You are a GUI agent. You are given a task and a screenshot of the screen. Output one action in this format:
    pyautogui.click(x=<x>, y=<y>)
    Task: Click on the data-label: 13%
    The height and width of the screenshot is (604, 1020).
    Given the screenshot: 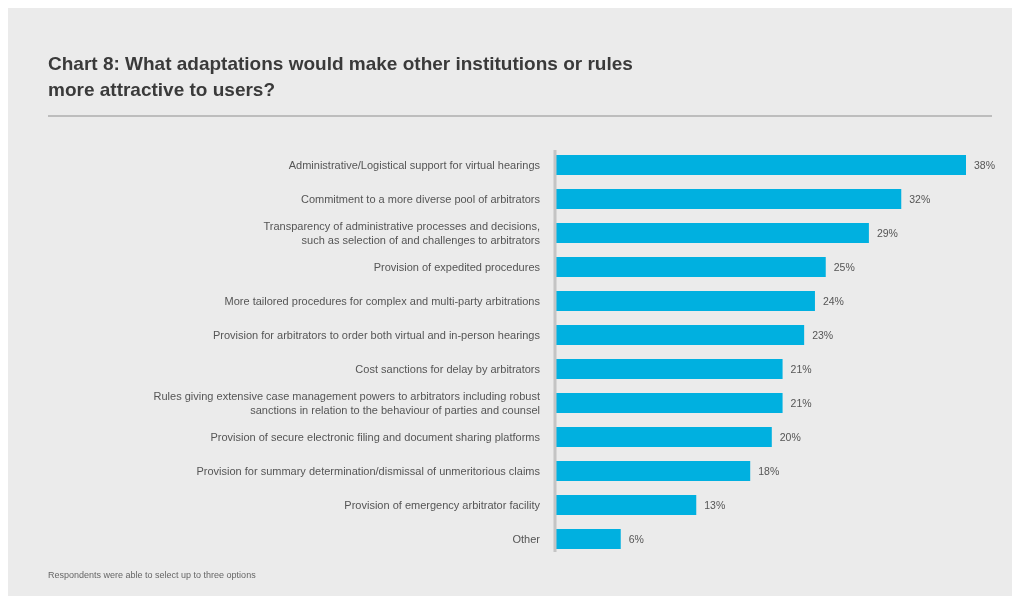 What is the action you would take?
    pyautogui.click(x=715, y=504)
    